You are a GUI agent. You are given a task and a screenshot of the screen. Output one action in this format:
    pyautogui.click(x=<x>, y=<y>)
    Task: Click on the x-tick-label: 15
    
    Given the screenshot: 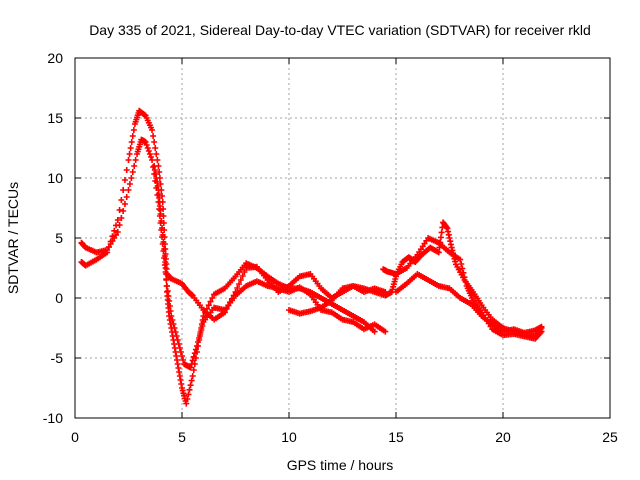 What is the action you would take?
    pyautogui.click(x=396, y=437)
    